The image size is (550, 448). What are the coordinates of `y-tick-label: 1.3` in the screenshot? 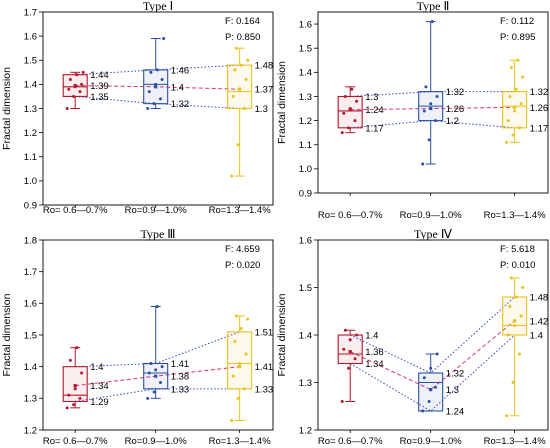 It's located at (305, 383).